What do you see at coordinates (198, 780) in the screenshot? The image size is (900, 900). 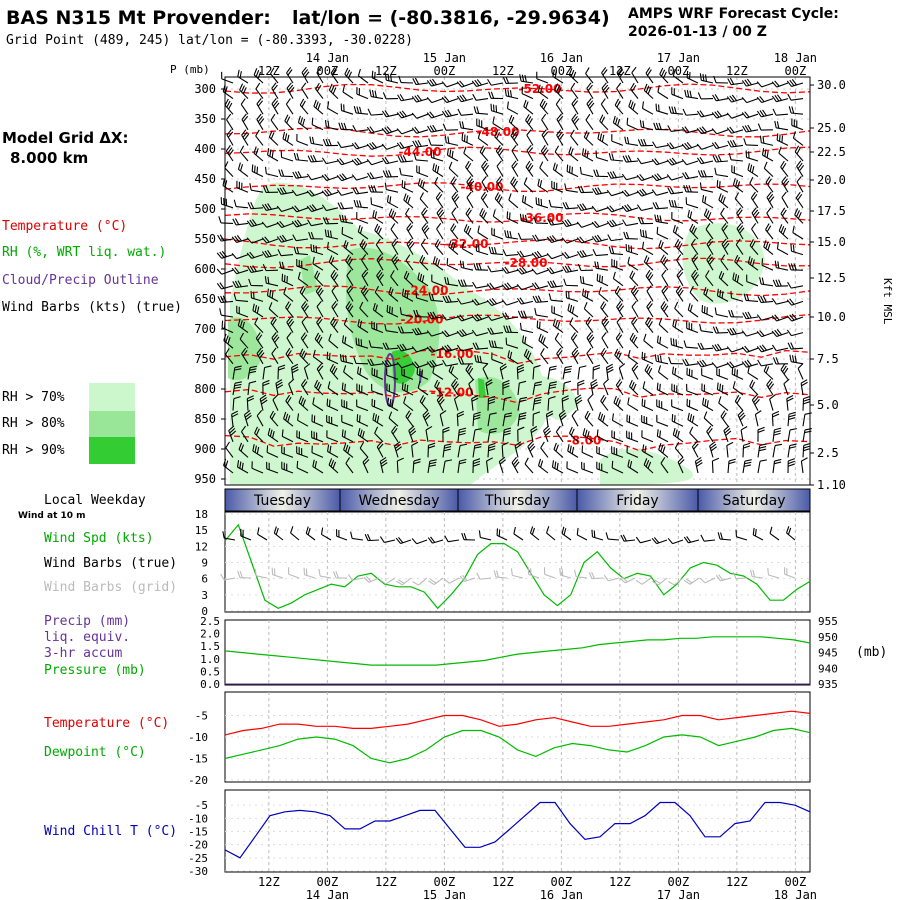 I see `temperature-tick-label: -20` at bounding box center [198, 780].